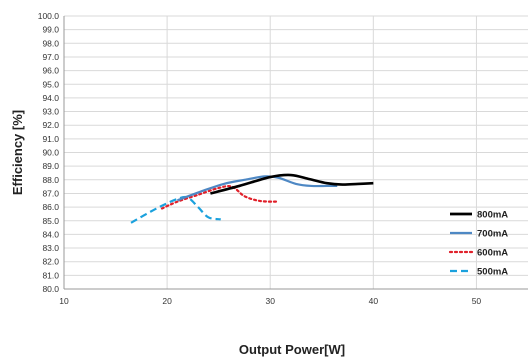 Image resolution: width=528 pixels, height=364 pixels. I want to click on x-axis-title: Output Power[W], so click(292, 349).